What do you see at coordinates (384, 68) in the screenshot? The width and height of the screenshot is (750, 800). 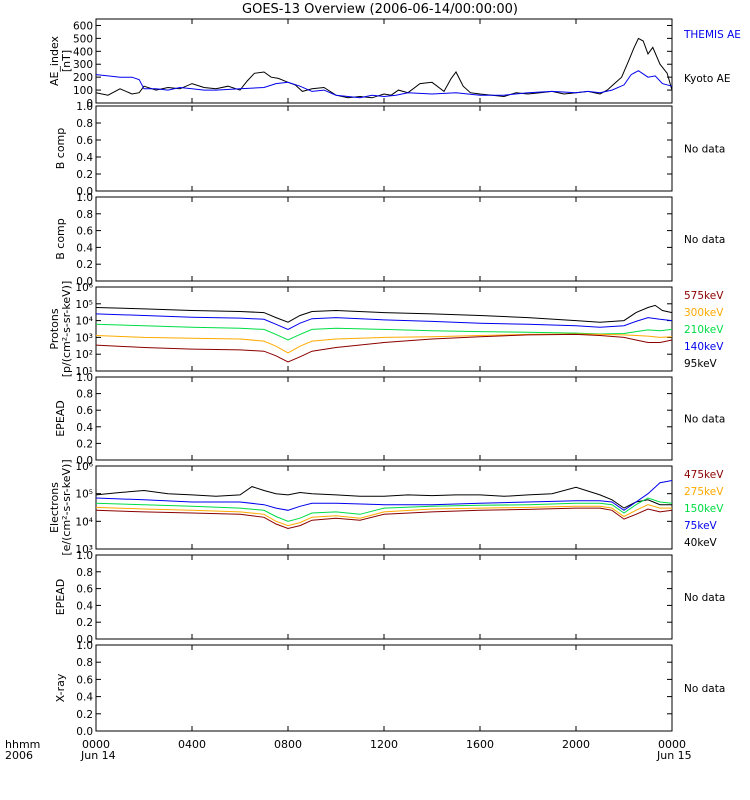 I see `series-line-kyoto-ae` at bounding box center [384, 68].